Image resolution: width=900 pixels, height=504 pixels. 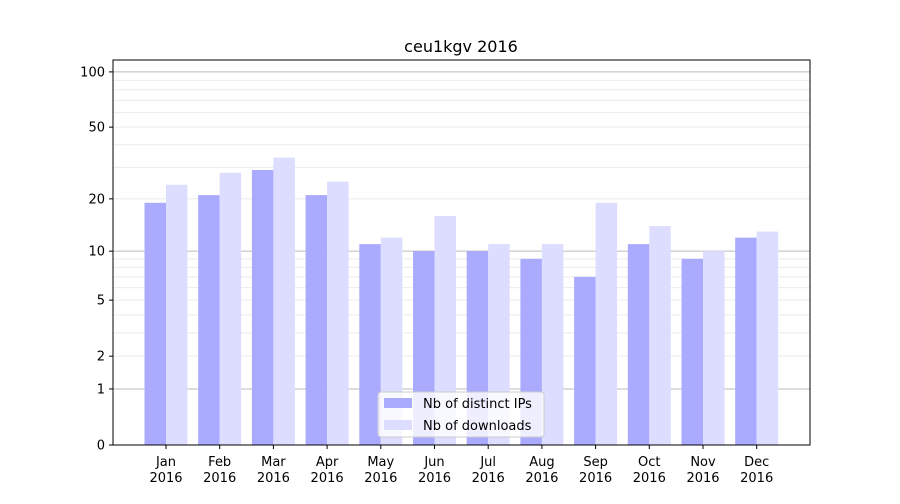 I want to click on y-tick-label: 50, so click(x=96, y=128).